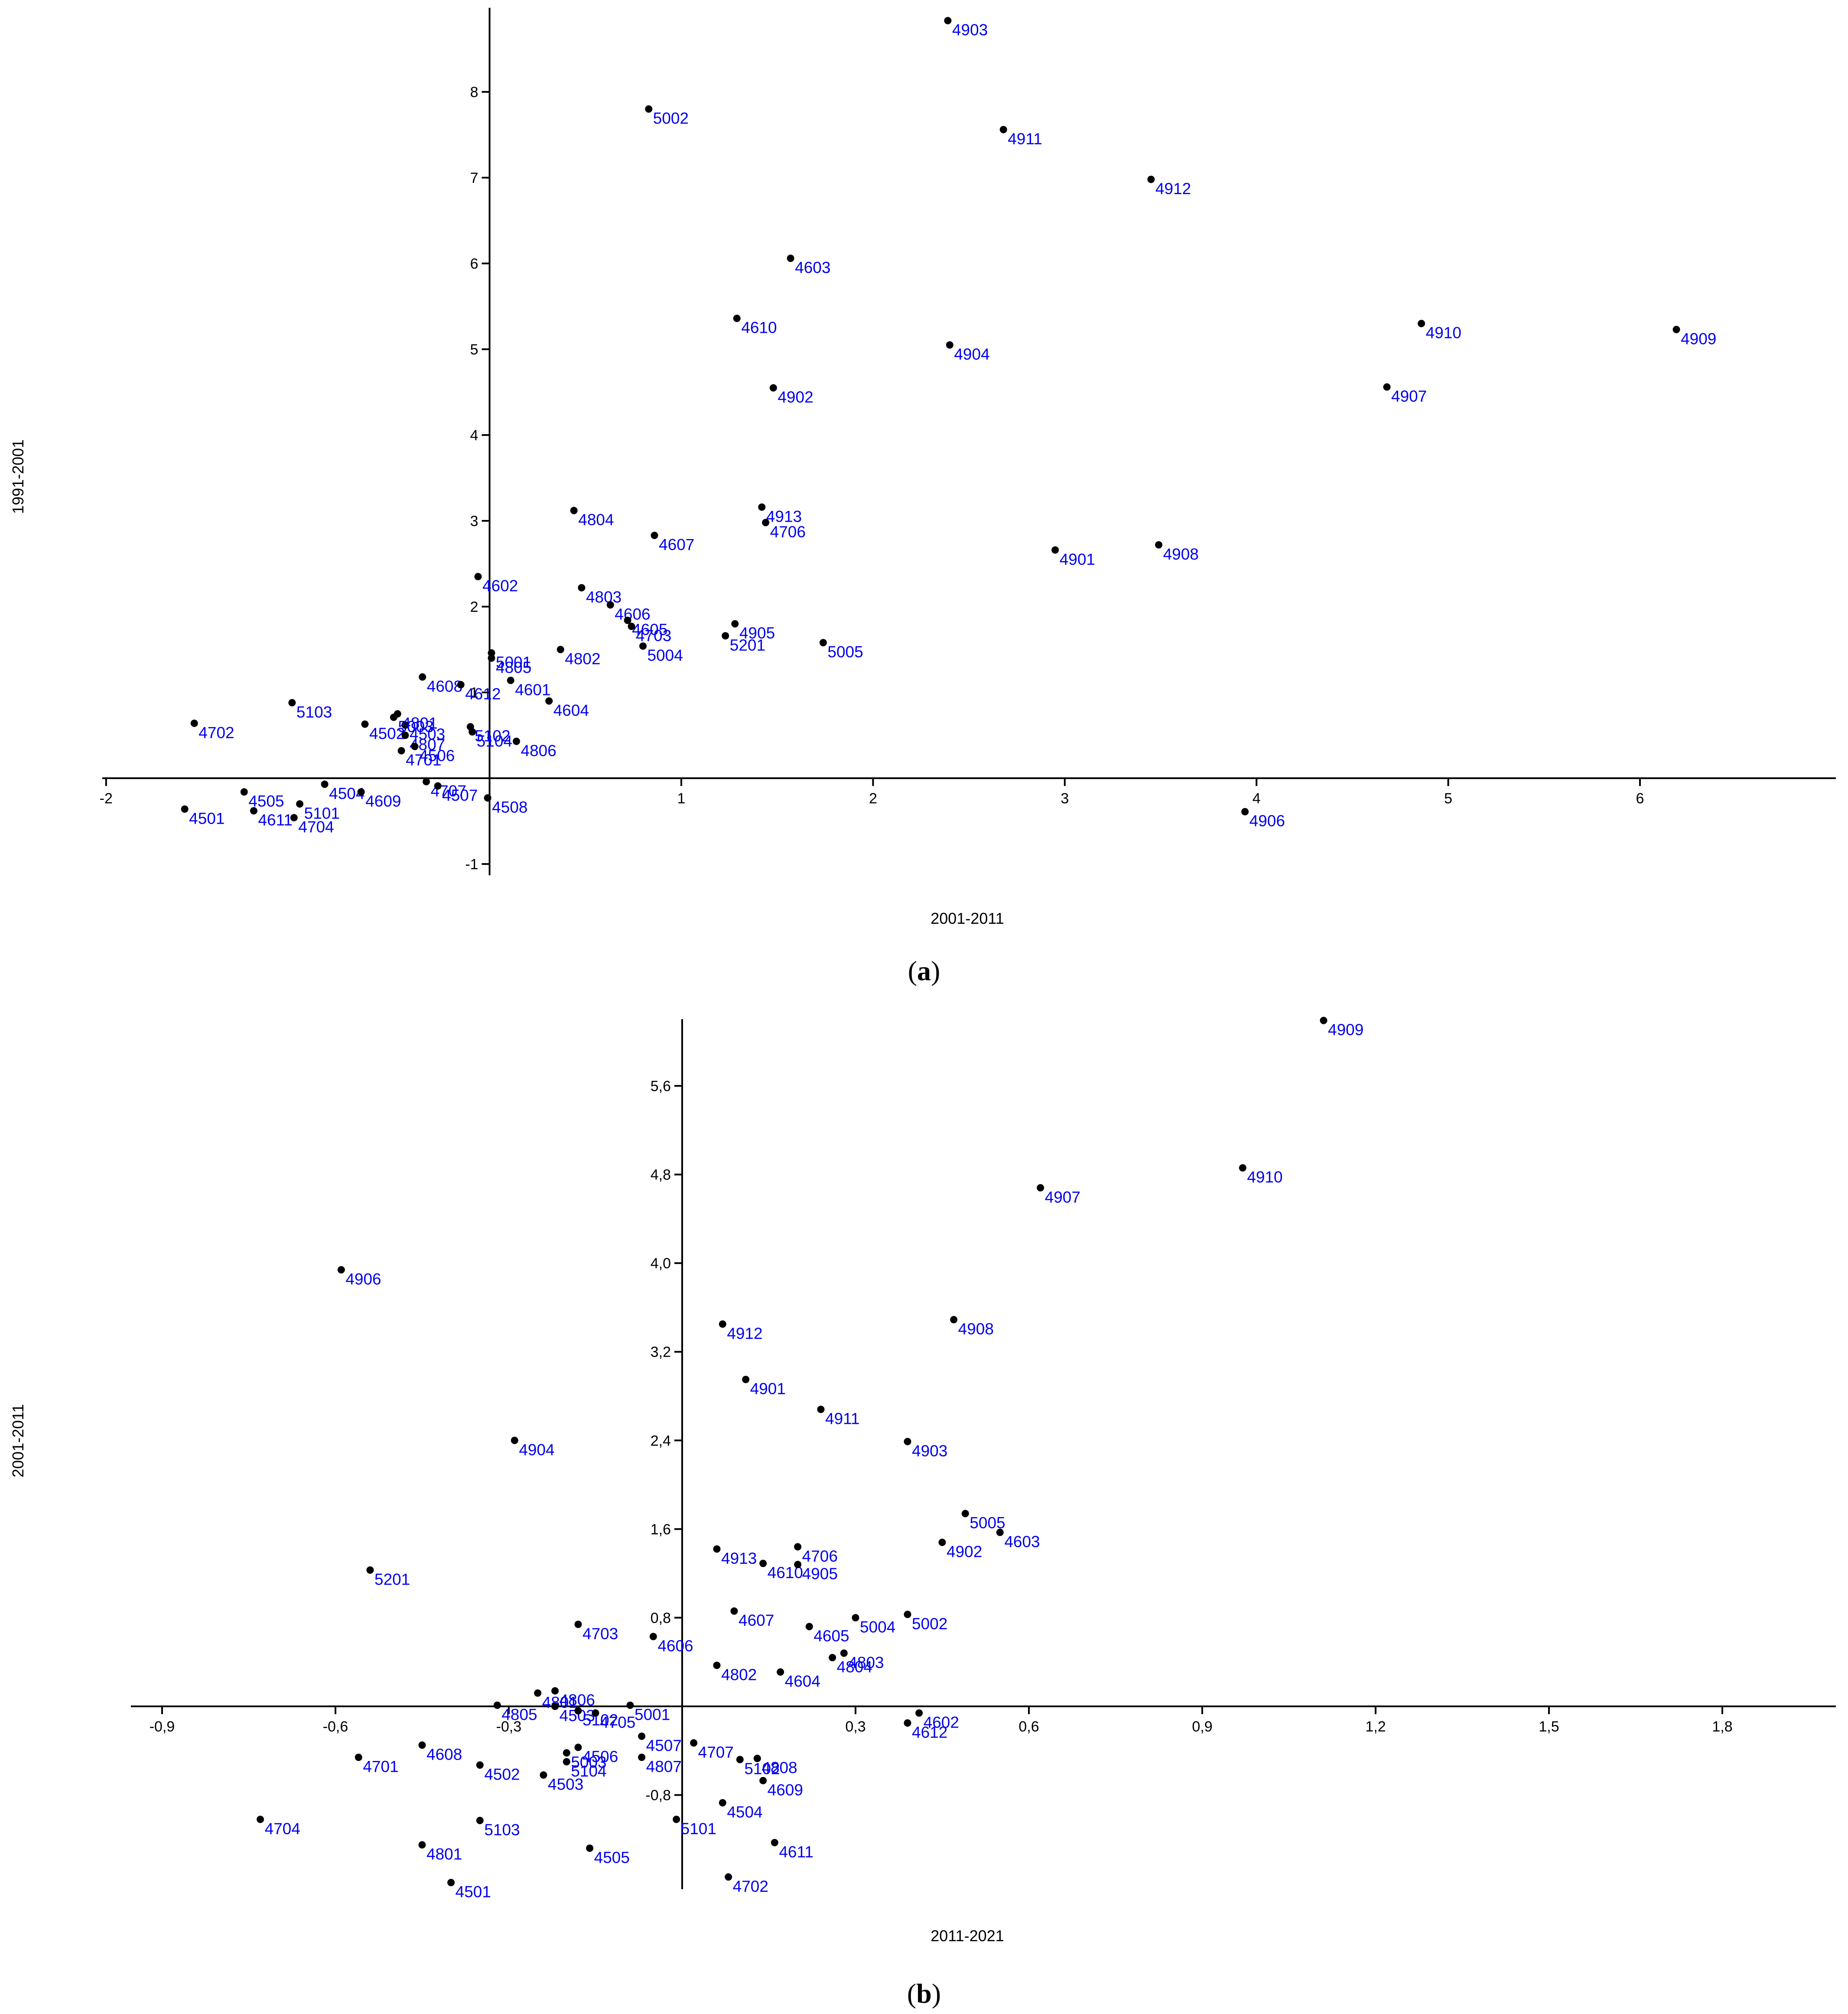  What do you see at coordinates (1640, 798) in the screenshot?
I see `x-tick-label: 6` at bounding box center [1640, 798].